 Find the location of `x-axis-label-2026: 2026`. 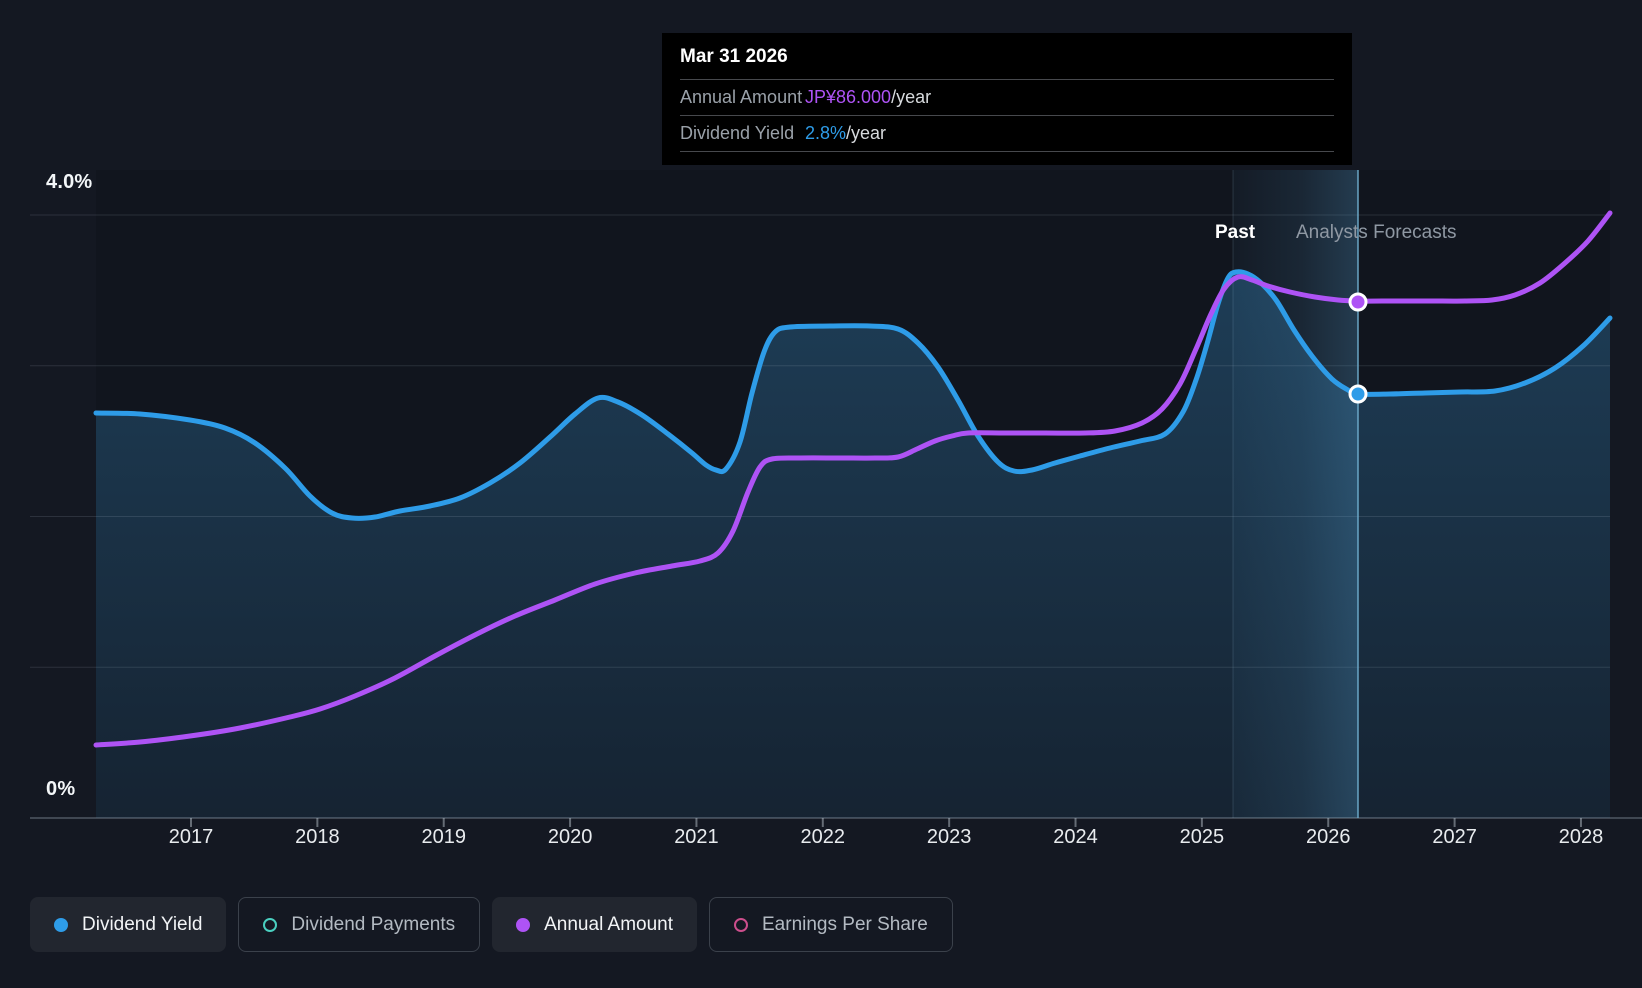

x-axis-label-2026: 2026 is located at coordinates (1328, 837).